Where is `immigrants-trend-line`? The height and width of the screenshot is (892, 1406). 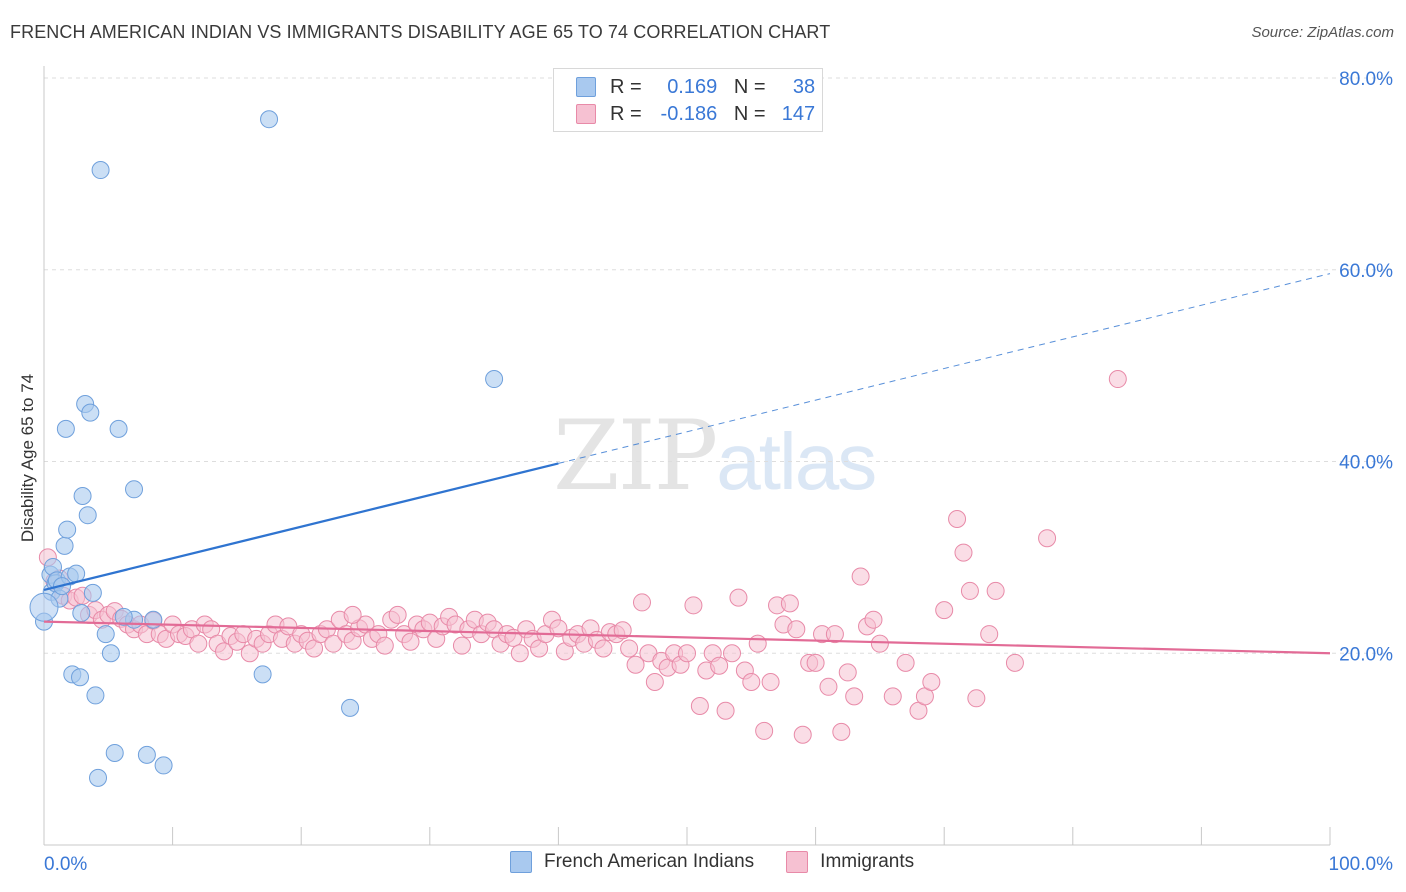
immigrants-trend-line is located at coordinates (687, 637).